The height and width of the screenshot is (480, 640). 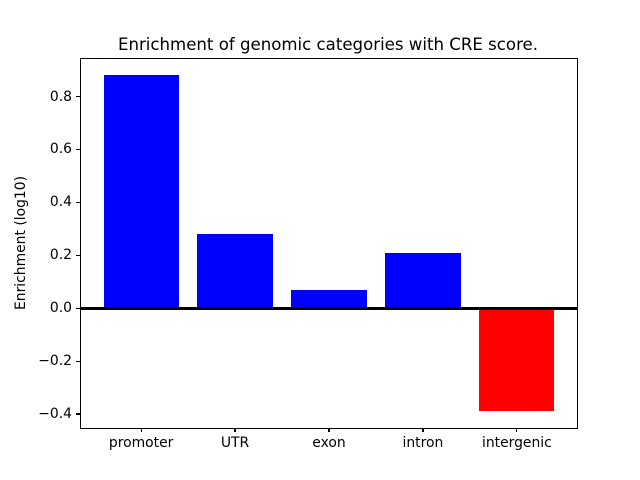 What do you see at coordinates (60, 202) in the screenshot?
I see `y-tick-label: 0.4` at bounding box center [60, 202].